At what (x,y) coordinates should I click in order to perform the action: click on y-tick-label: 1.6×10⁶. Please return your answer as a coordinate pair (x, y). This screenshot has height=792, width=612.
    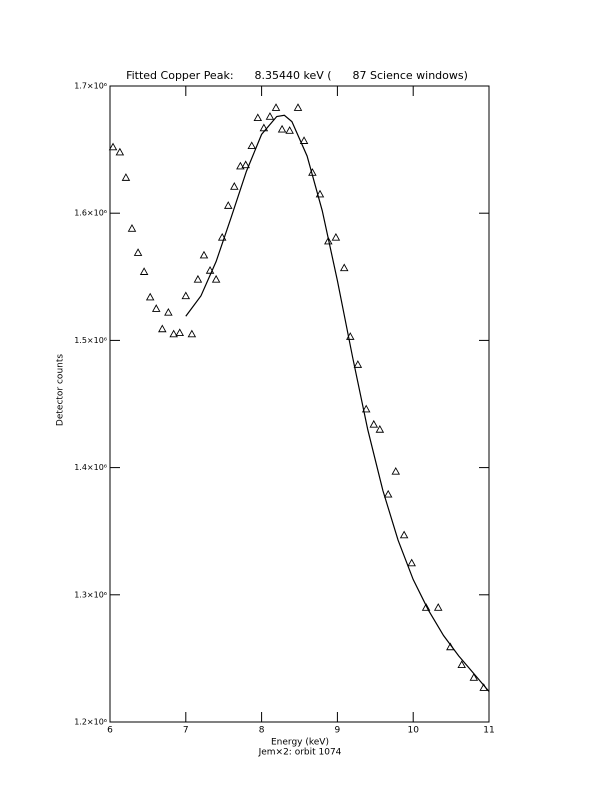
    Looking at the image, I should click on (90, 213).